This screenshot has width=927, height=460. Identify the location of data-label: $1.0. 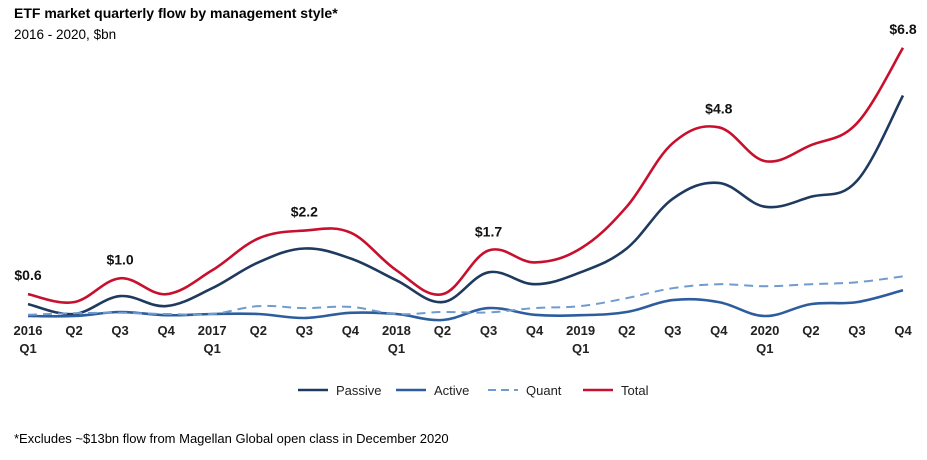
(119, 259).